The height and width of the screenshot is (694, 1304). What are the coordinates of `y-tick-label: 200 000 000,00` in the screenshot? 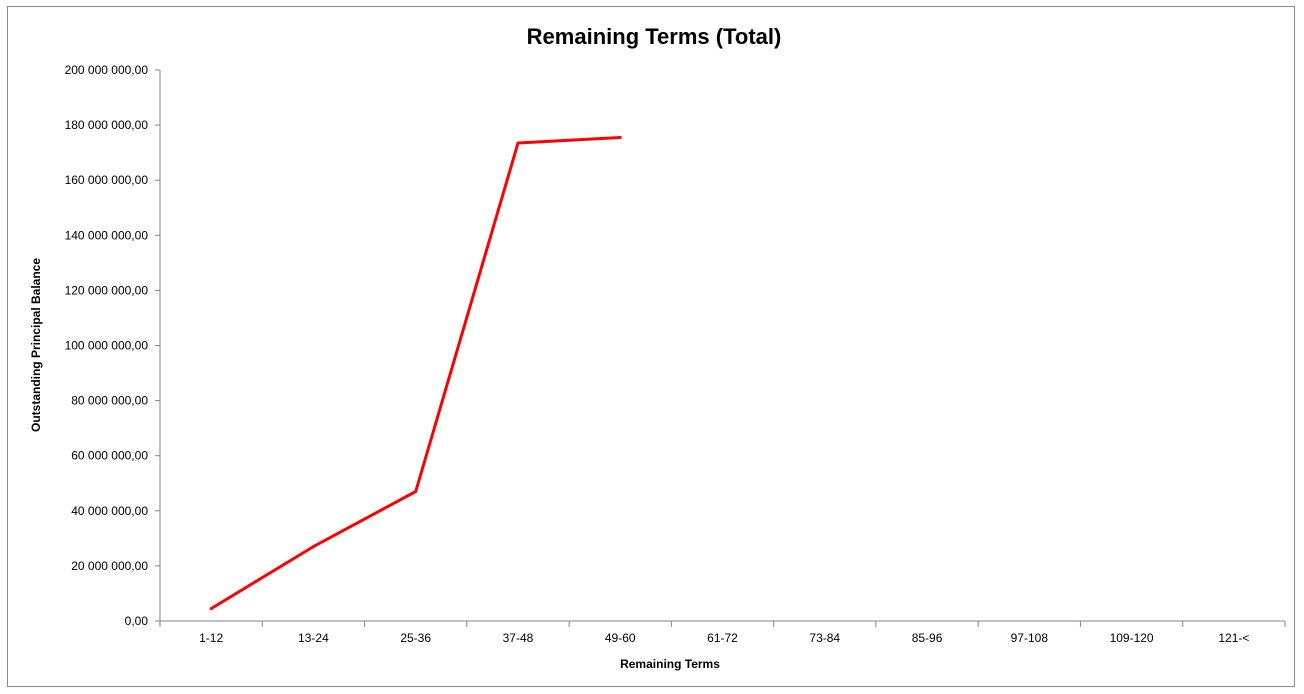 It's located at (107, 70).